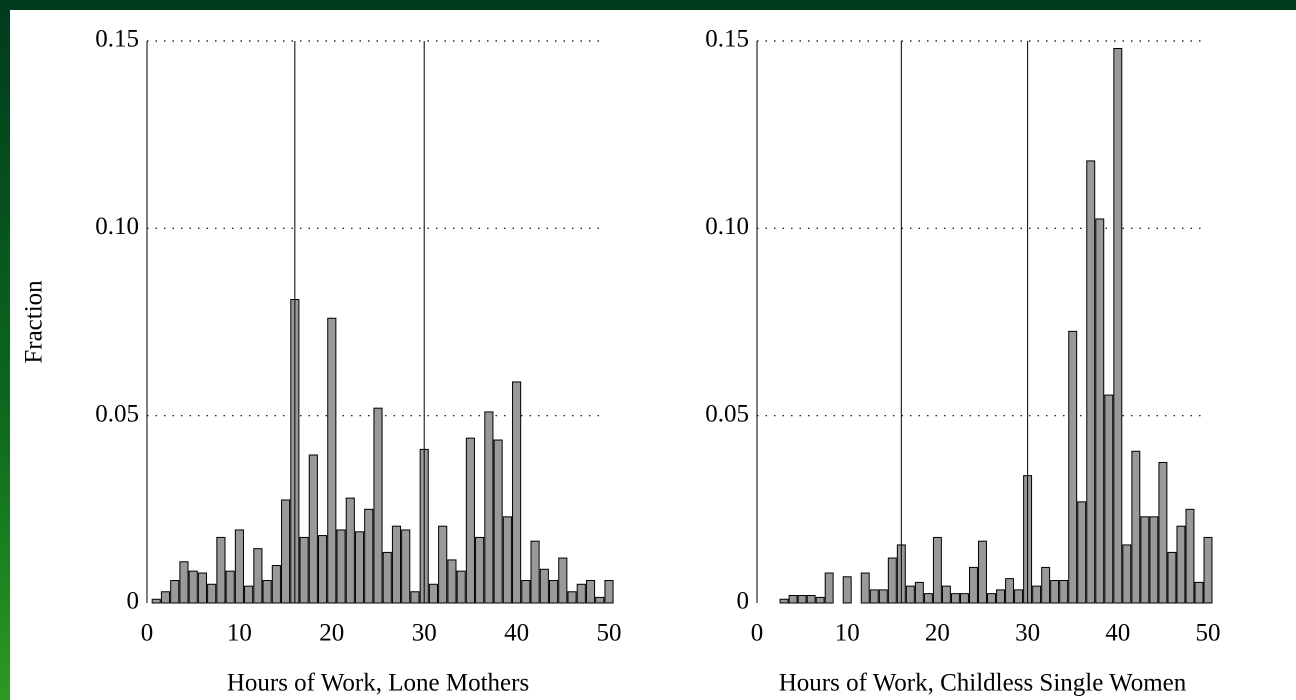 This screenshot has height=700, width=1296. I want to click on x-axis-label: Hours of Work, Childless Single Women, so click(983, 683).